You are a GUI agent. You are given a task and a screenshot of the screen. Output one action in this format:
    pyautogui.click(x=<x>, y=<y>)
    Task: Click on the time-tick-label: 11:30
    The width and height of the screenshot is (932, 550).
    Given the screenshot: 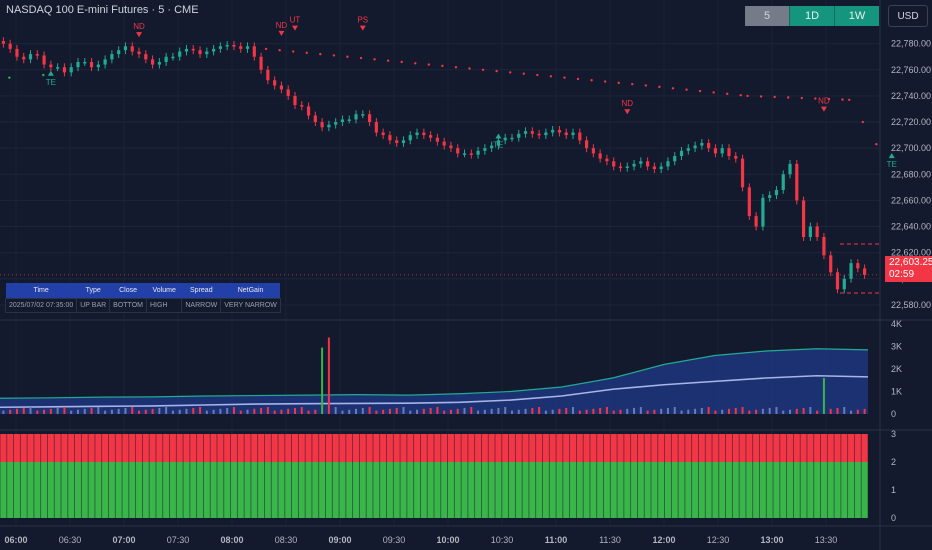 What is the action you would take?
    pyautogui.click(x=610, y=540)
    